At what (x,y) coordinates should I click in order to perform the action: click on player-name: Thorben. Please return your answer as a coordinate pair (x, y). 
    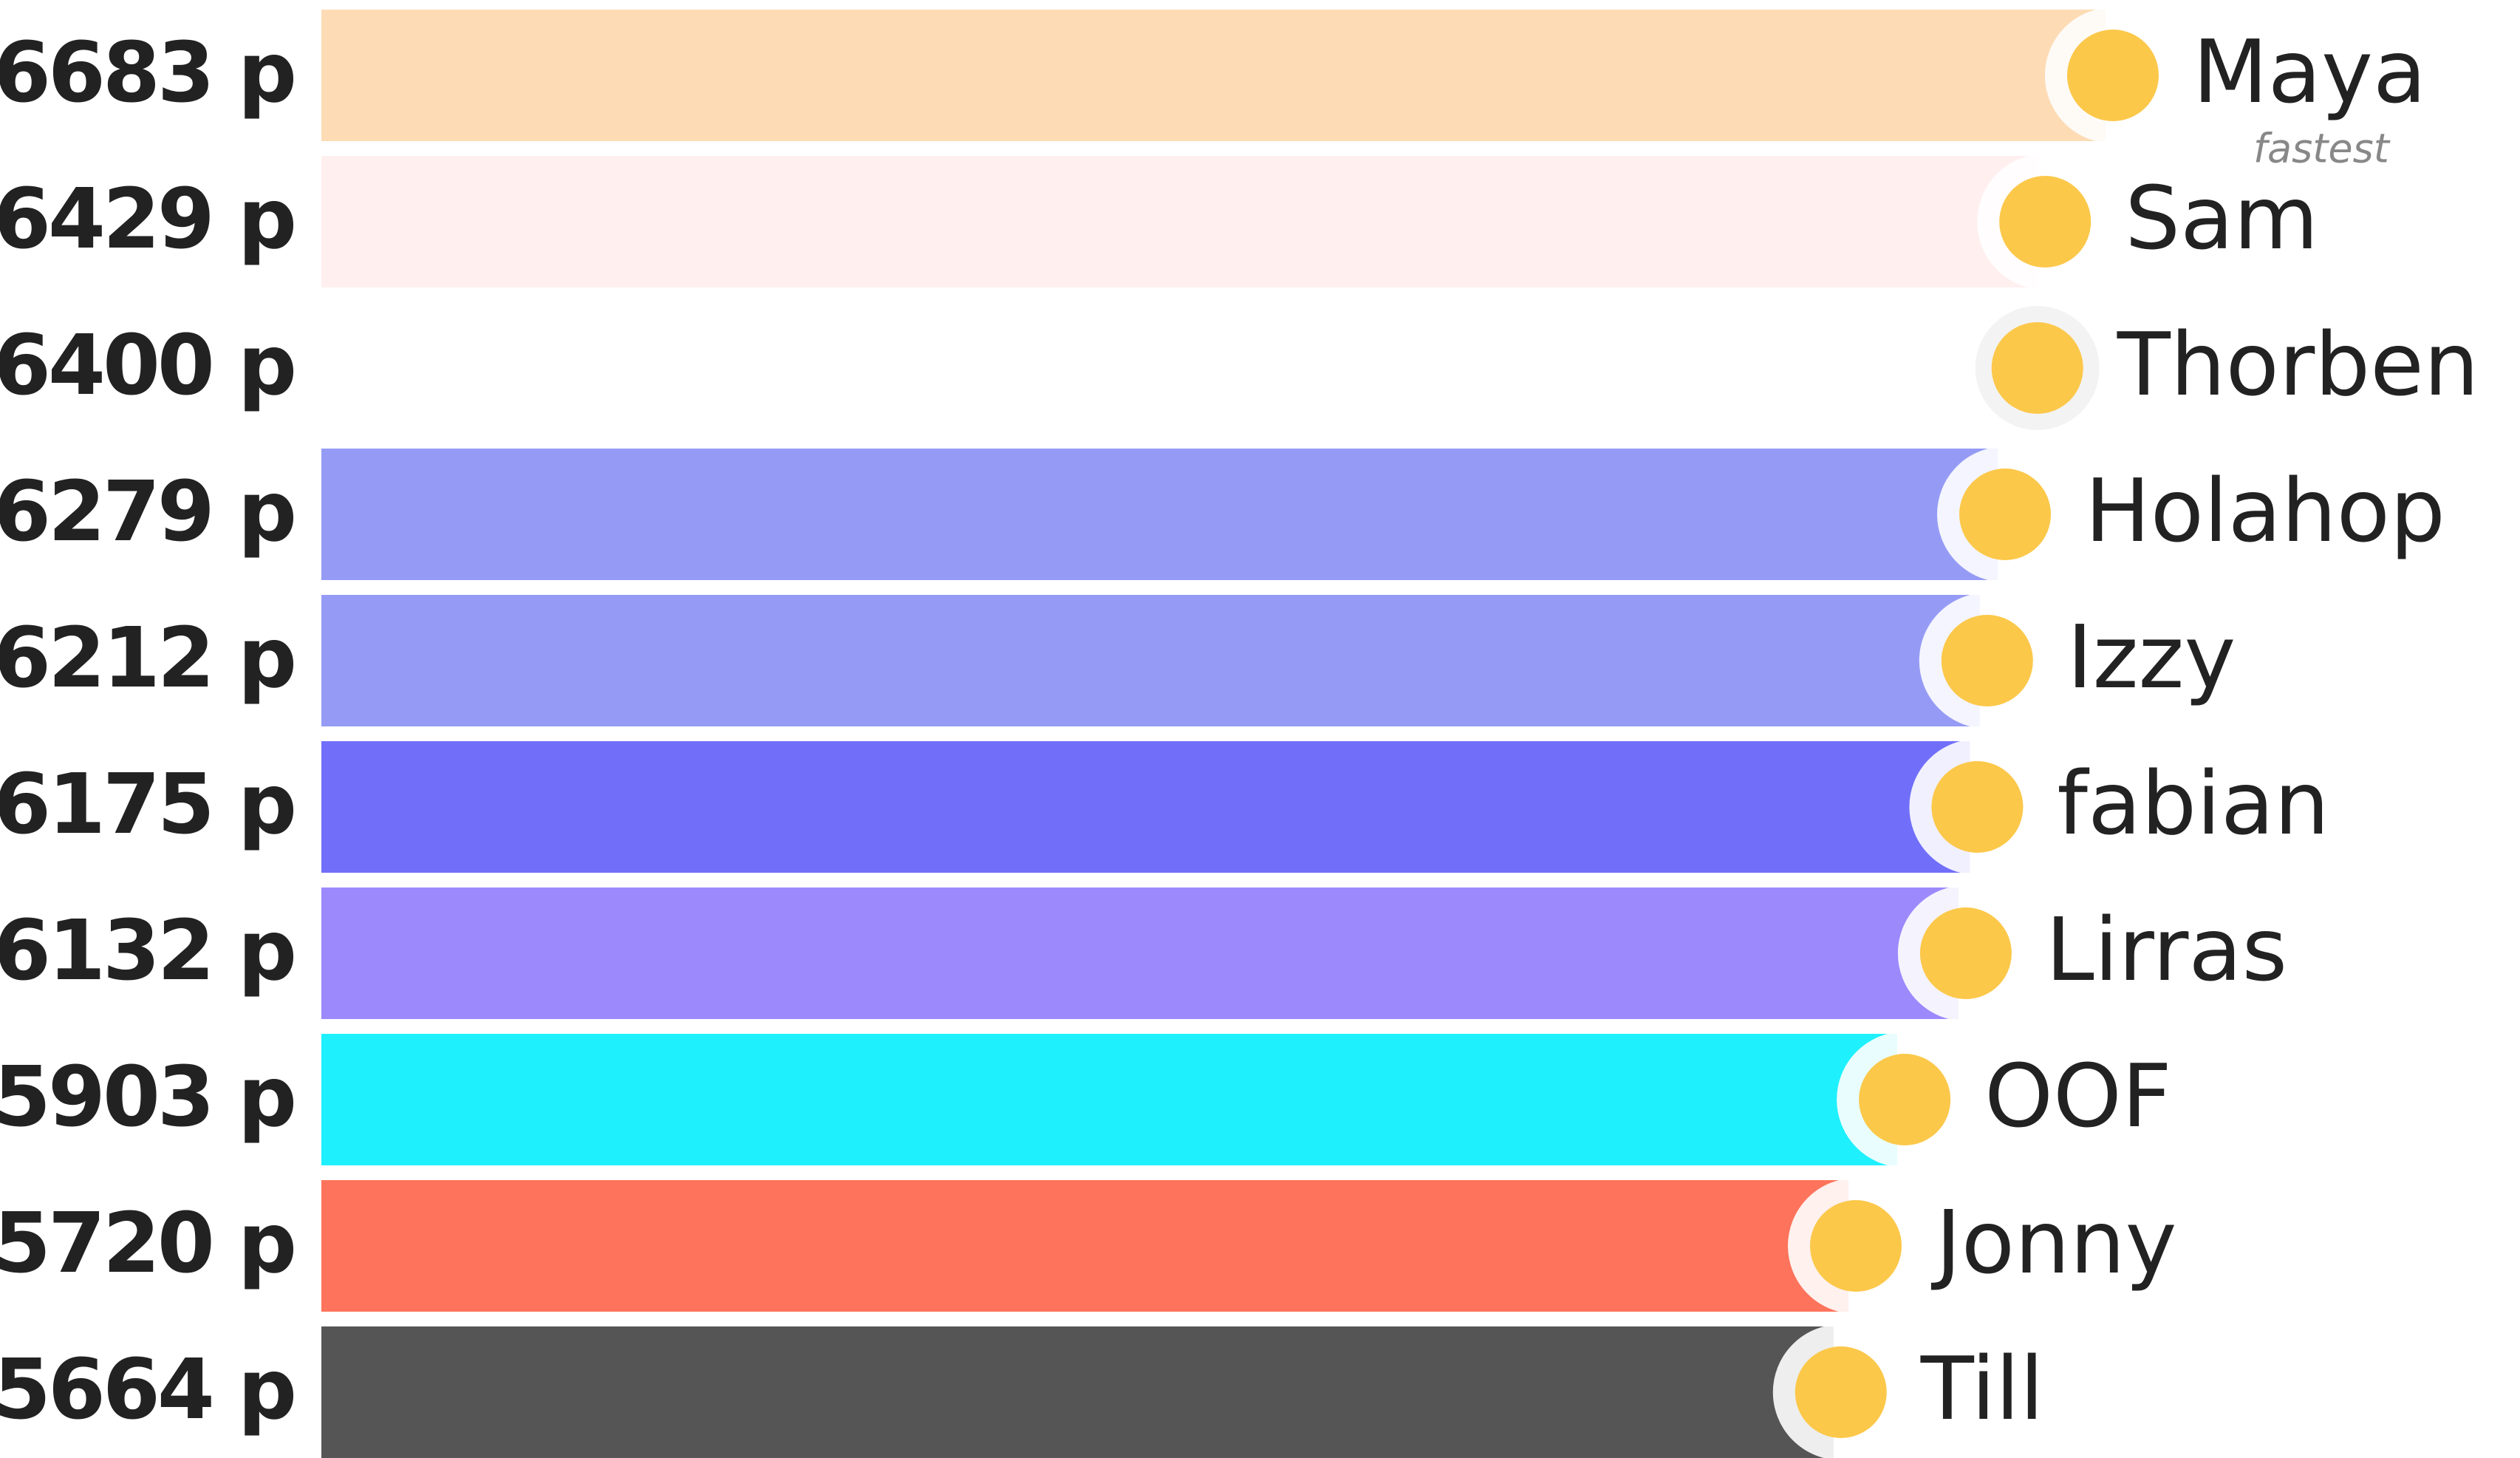
    Looking at the image, I should click on (2298, 364).